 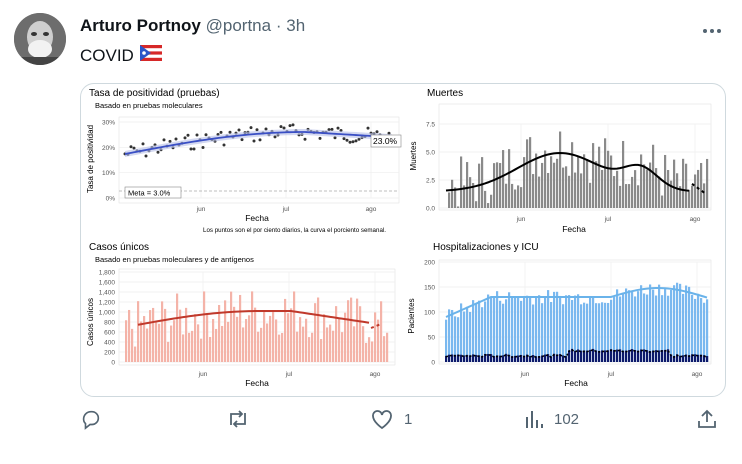 What do you see at coordinates (432, 338) in the screenshot?
I see `hospital-ytick: 50` at bounding box center [432, 338].